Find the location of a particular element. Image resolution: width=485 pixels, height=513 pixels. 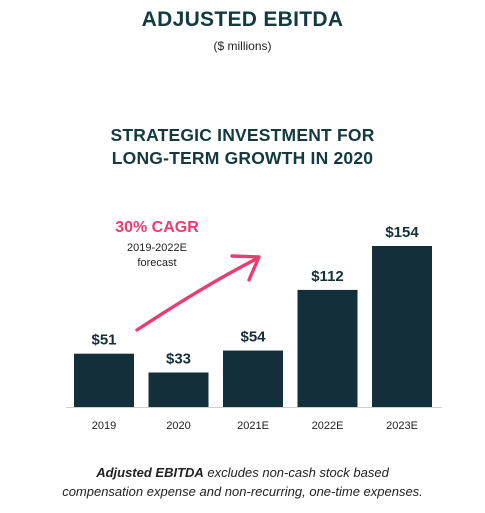

cagr-period: 2019-2022E forecast is located at coordinates (157, 256).